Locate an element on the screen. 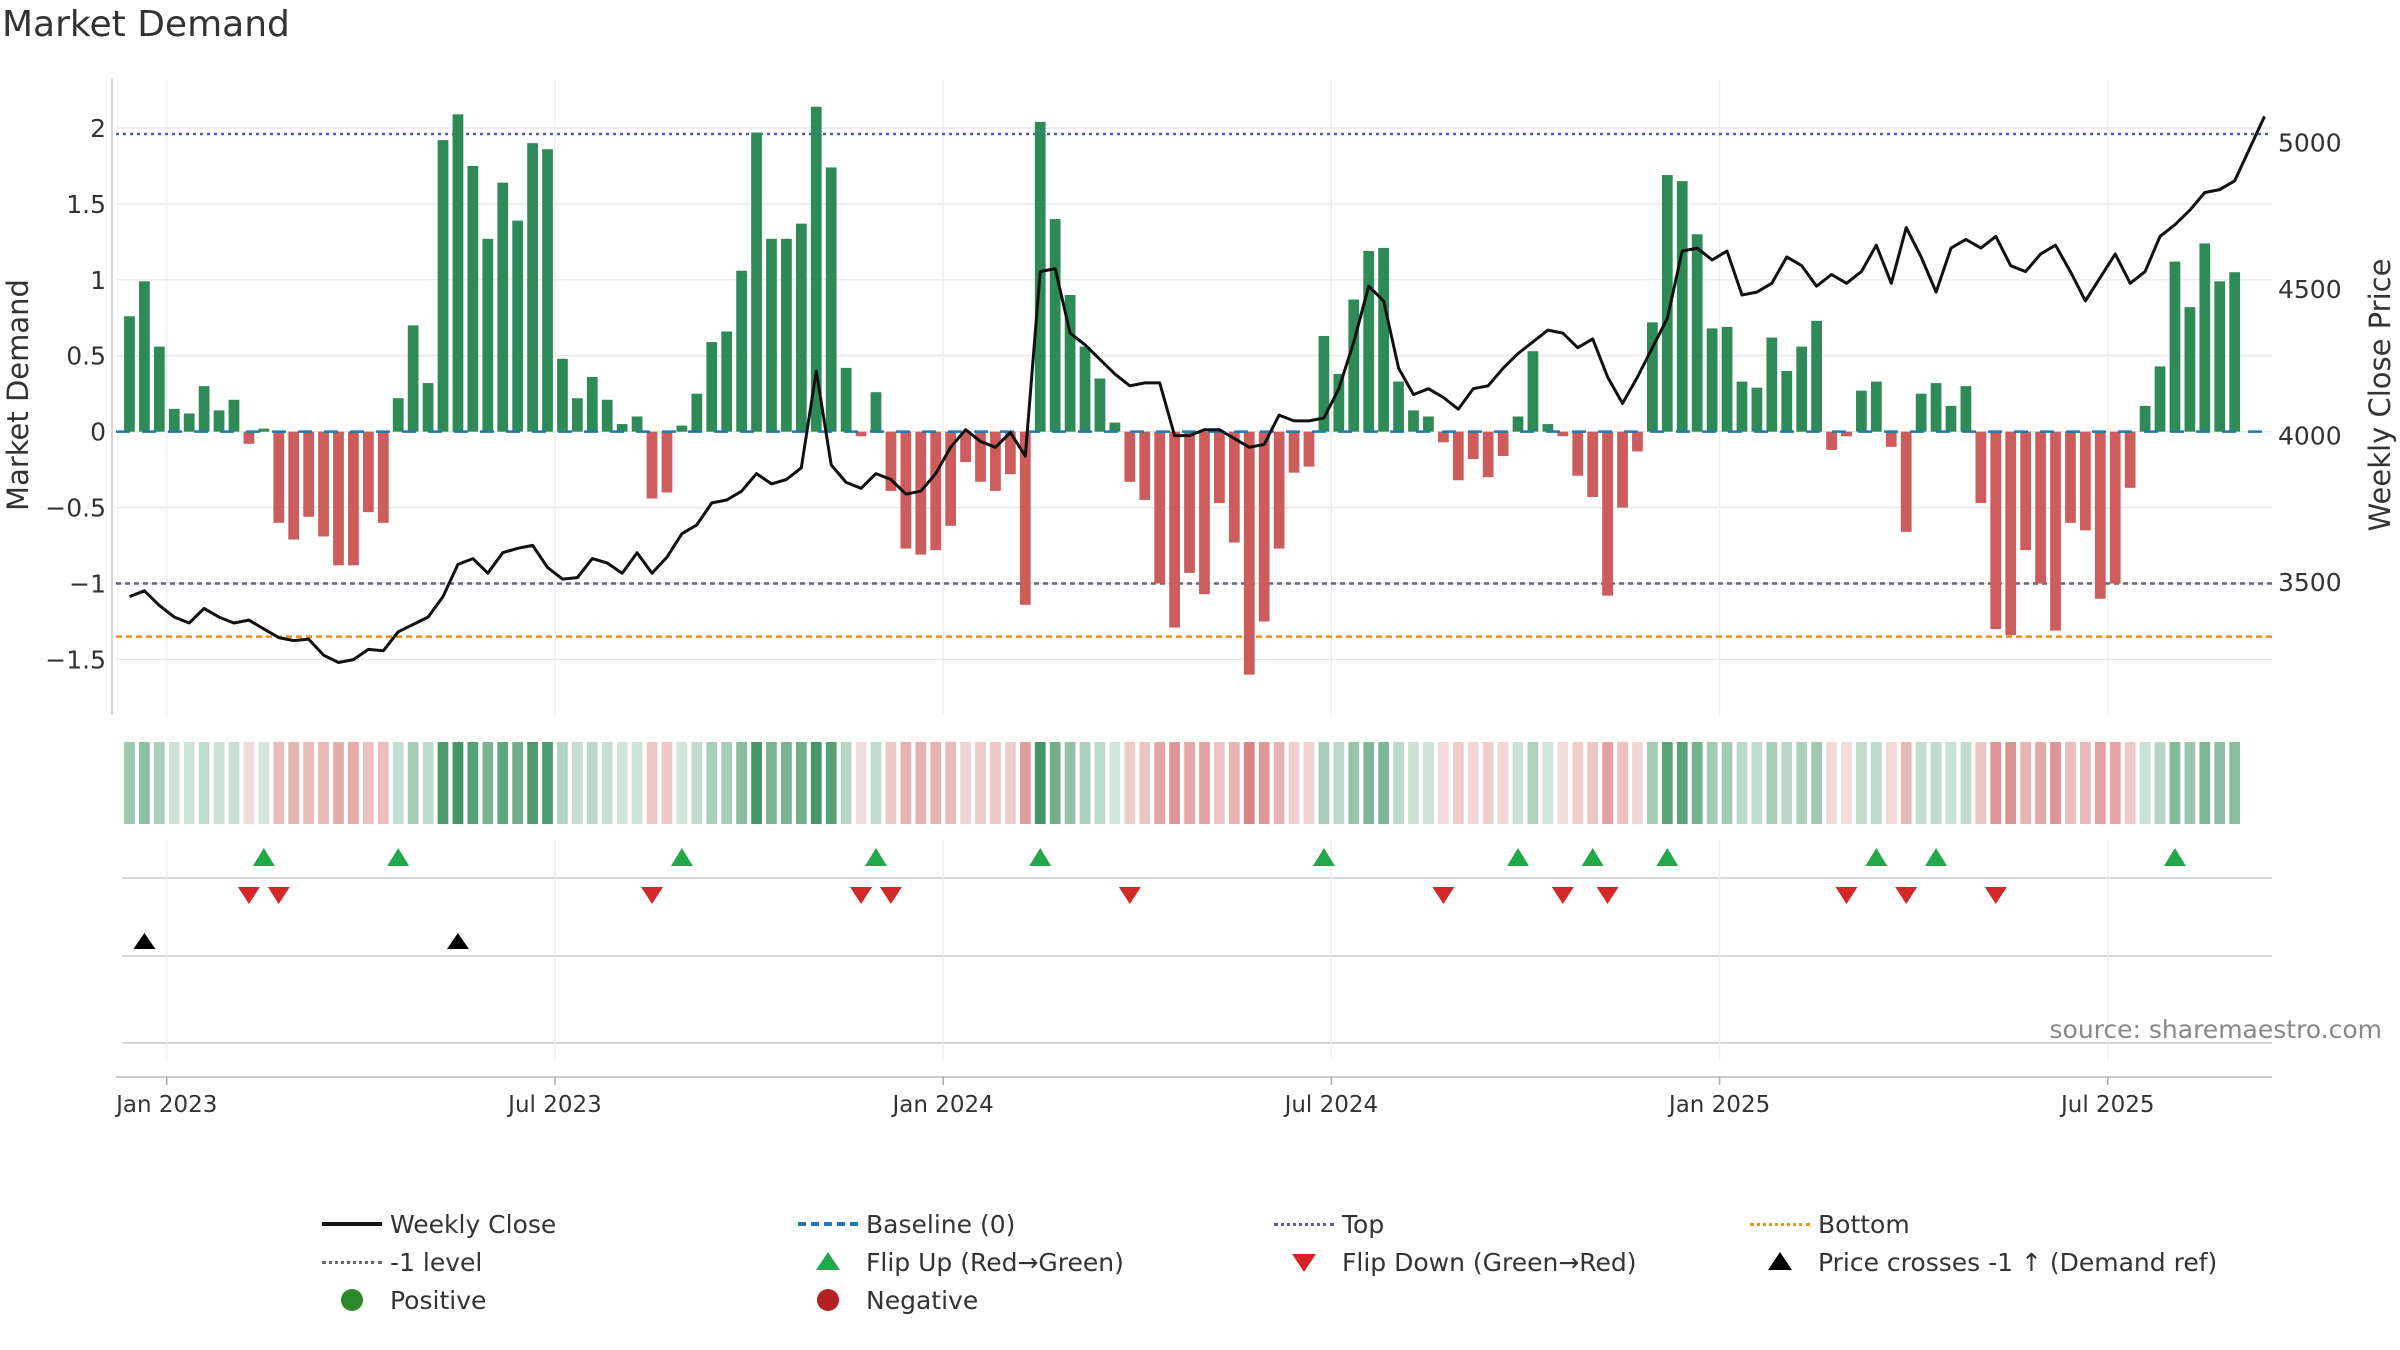 Image resolution: width=2400 pixels, height=1350 pixels. legend-item-flip-up: Flip Up (Red→Green) is located at coordinates (959, 1262).